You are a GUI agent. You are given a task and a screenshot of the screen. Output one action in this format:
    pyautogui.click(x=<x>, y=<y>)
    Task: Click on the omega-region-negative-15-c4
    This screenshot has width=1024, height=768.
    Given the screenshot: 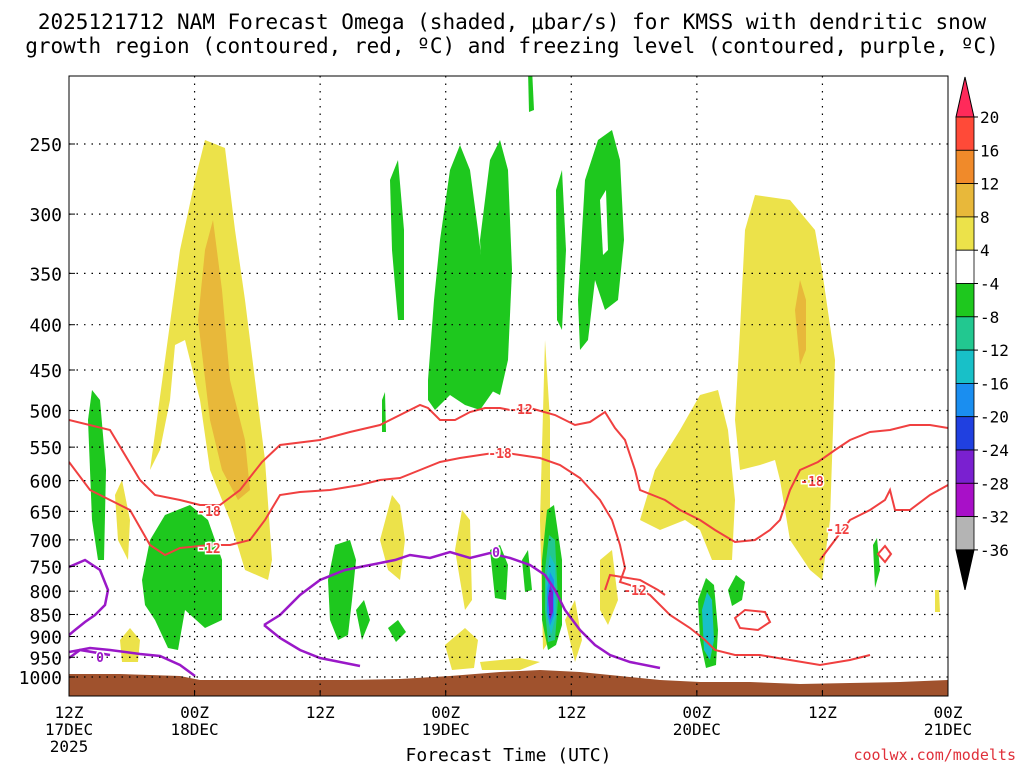 What is the action you would take?
    pyautogui.click(x=550, y=602)
    